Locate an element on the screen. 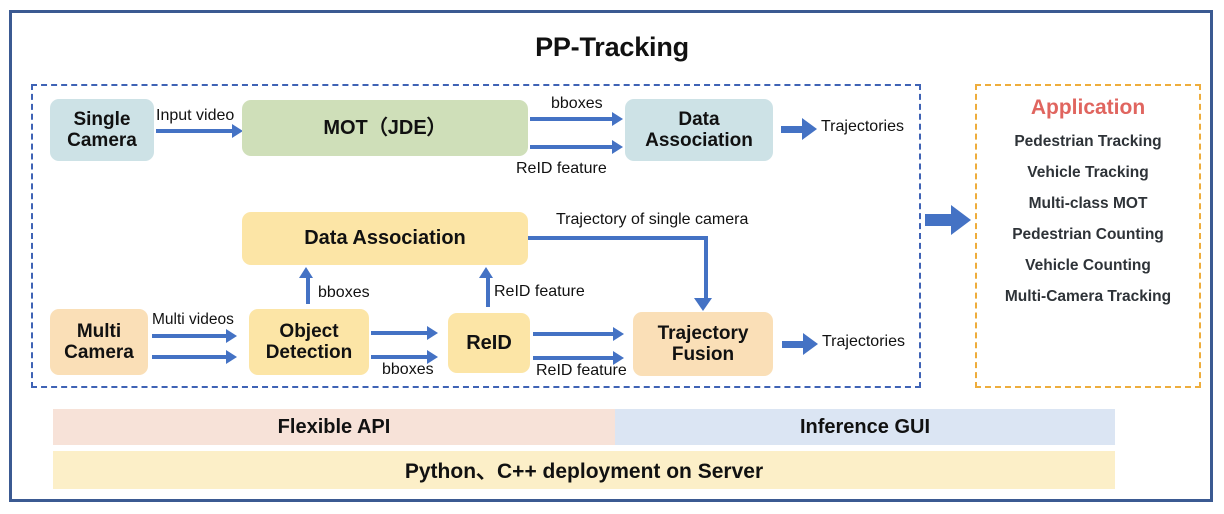 The image size is (1224, 514). edge-label-multi-videos: Multi videos is located at coordinates (193, 319).